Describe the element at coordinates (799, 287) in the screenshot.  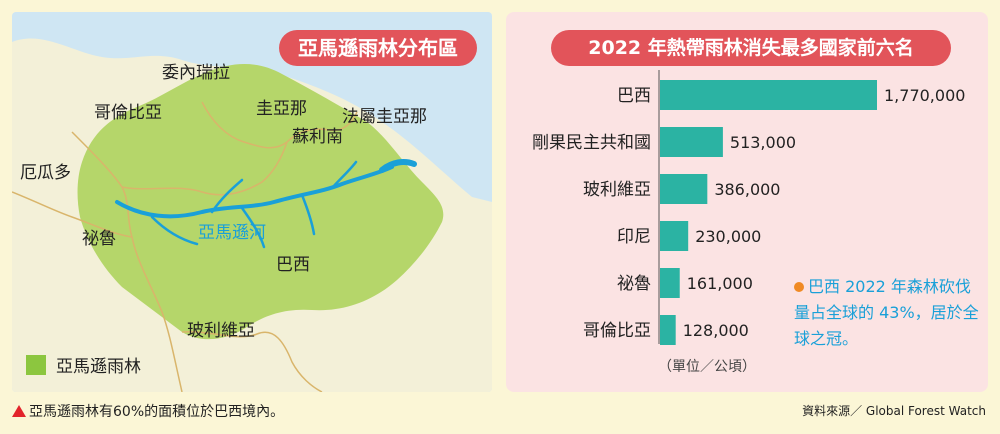
I see `note-bullet` at that location.